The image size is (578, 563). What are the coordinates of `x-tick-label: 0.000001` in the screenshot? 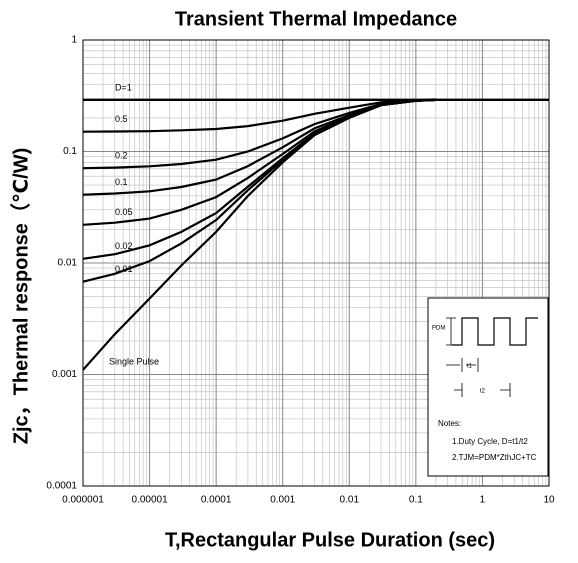 It's located at (83, 500).